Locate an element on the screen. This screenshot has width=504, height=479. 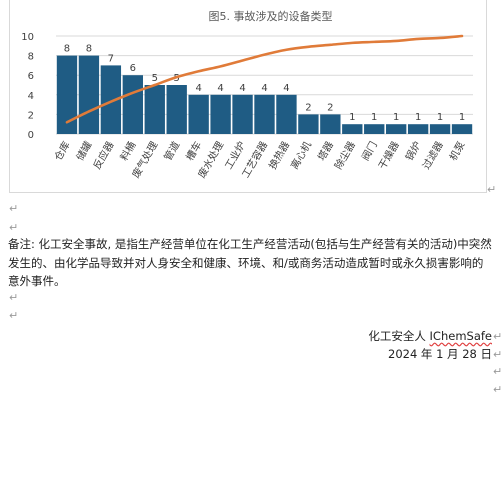
x-tick-label: 塔器 is located at coordinates (325, 151).